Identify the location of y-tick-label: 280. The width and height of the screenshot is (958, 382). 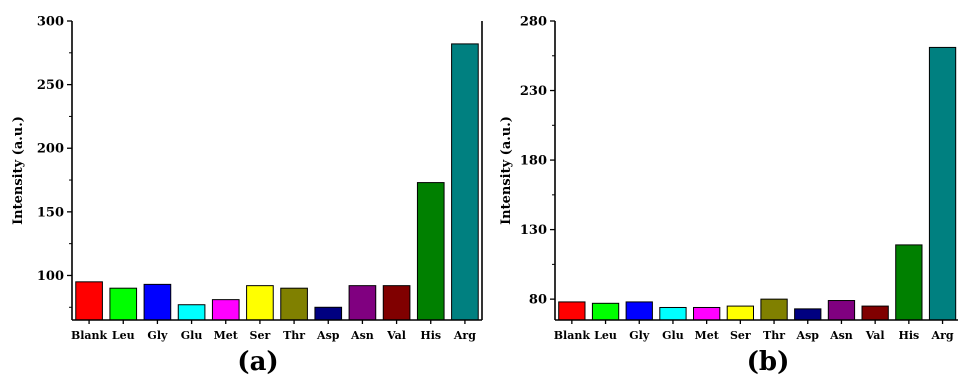
(533, 22).